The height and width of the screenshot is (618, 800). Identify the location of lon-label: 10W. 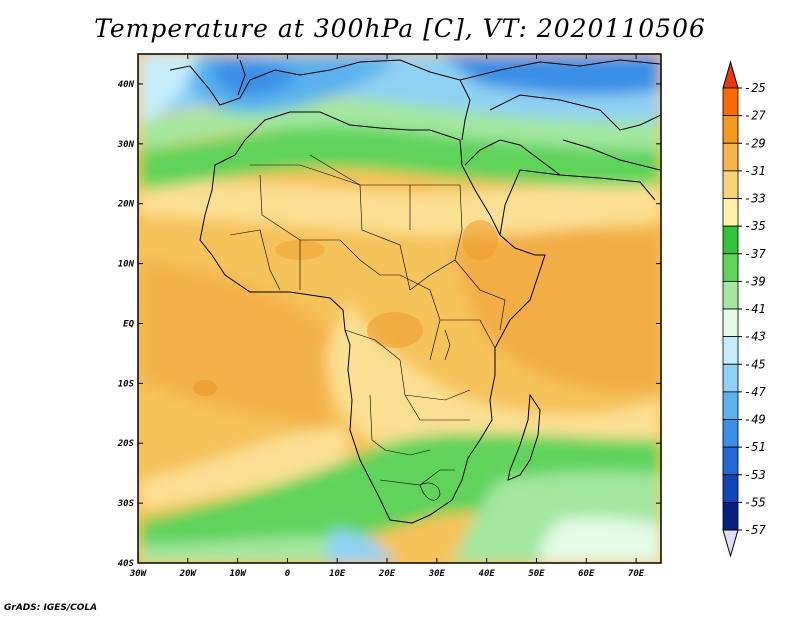
(238, 574).